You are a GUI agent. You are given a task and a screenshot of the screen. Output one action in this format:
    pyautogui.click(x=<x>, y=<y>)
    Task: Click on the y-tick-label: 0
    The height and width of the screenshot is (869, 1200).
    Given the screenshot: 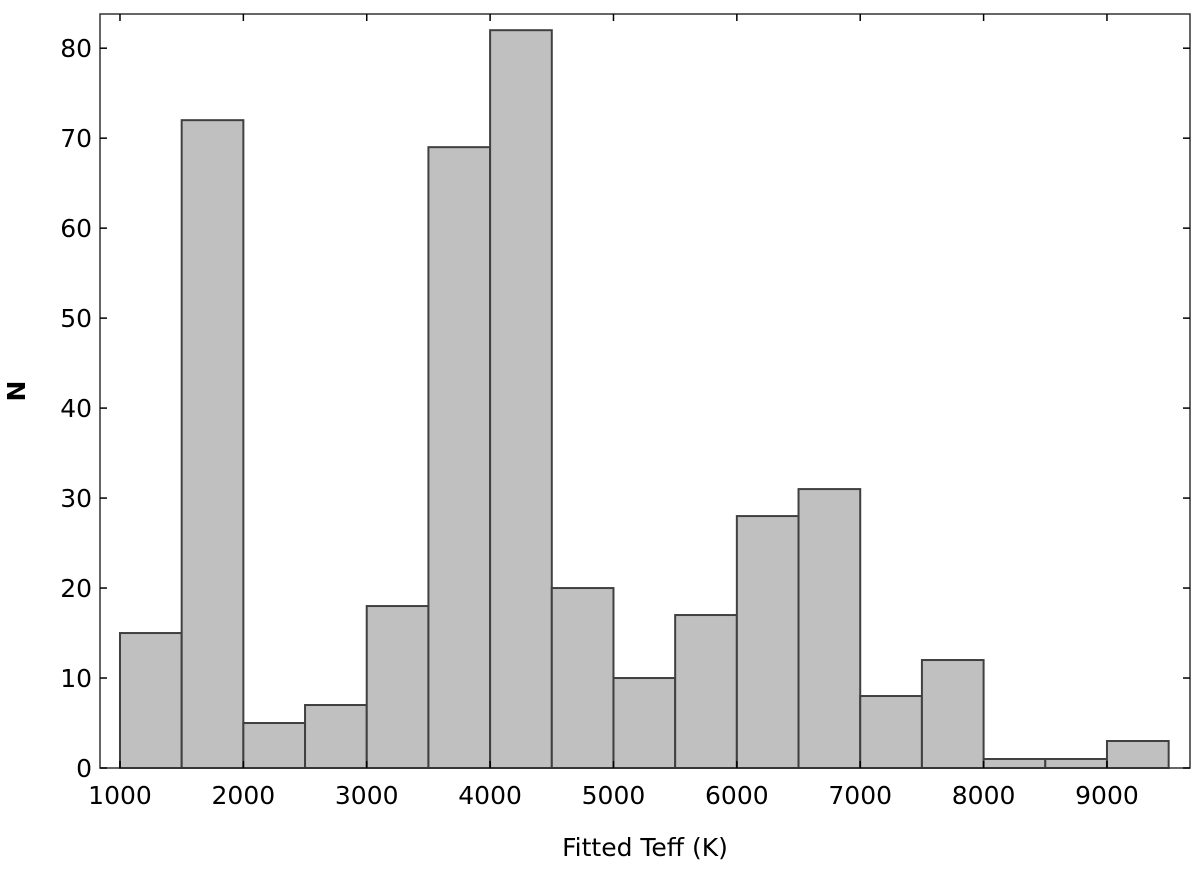 What is the action you would take?
    pyautogui.click(x=84, y=768)
    